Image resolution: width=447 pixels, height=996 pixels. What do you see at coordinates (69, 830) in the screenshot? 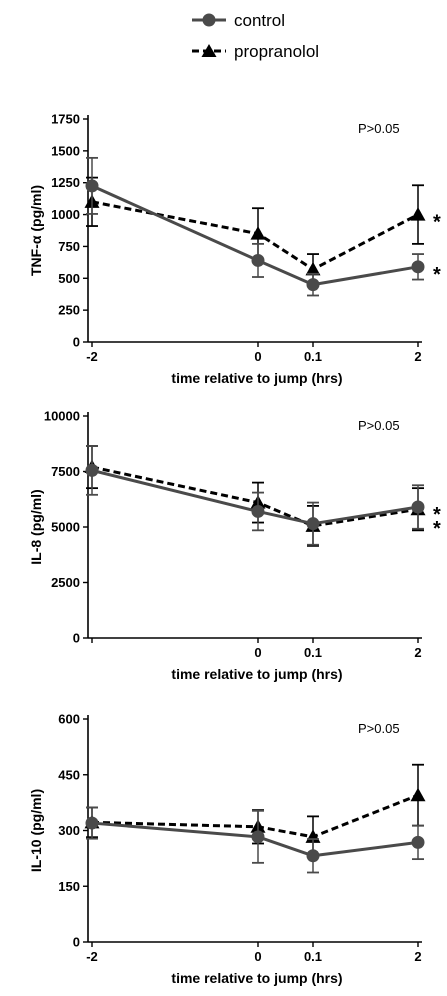
I see `y-tick-label: 300` at bounding box center [69, 830].